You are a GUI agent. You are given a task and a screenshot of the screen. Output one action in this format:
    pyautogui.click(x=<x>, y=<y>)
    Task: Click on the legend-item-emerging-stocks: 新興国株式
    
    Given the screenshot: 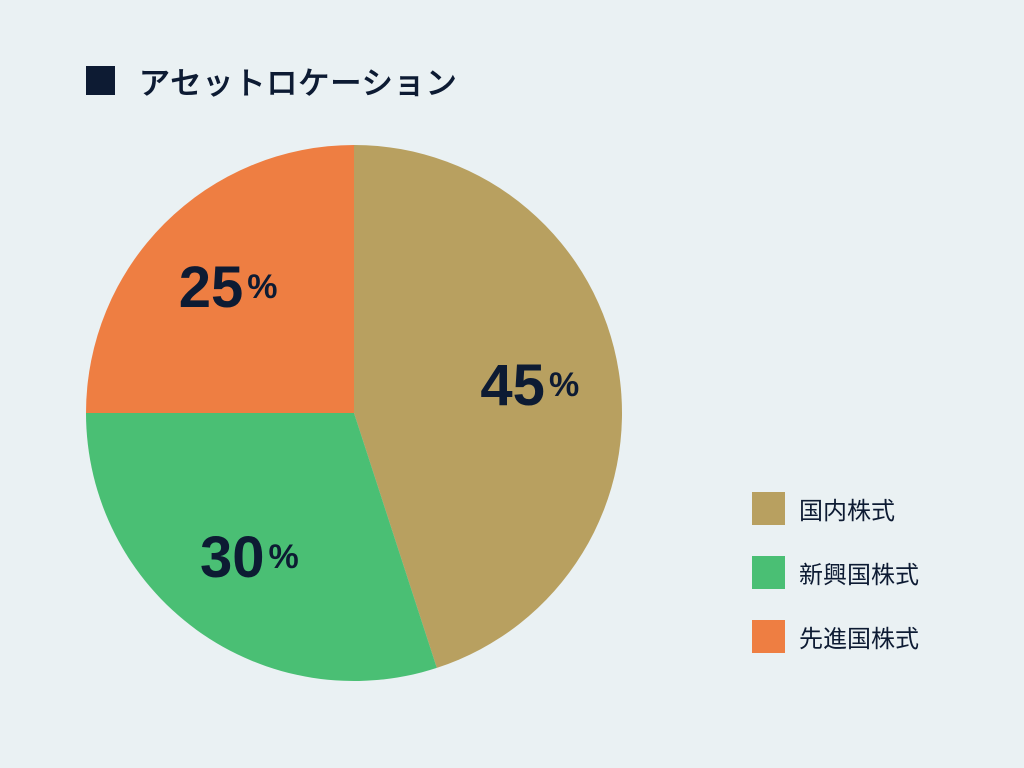 What is the action you would take?
    pyautogui.click(x=835, y=572)
    